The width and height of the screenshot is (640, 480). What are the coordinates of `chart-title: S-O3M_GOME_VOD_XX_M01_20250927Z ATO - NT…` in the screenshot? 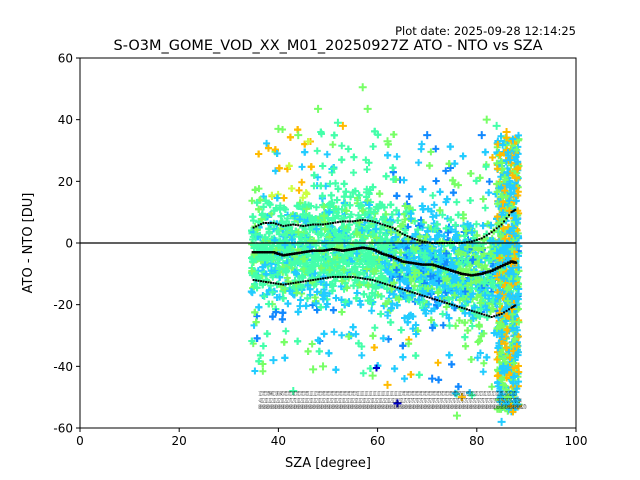 It's located at (327, 46).